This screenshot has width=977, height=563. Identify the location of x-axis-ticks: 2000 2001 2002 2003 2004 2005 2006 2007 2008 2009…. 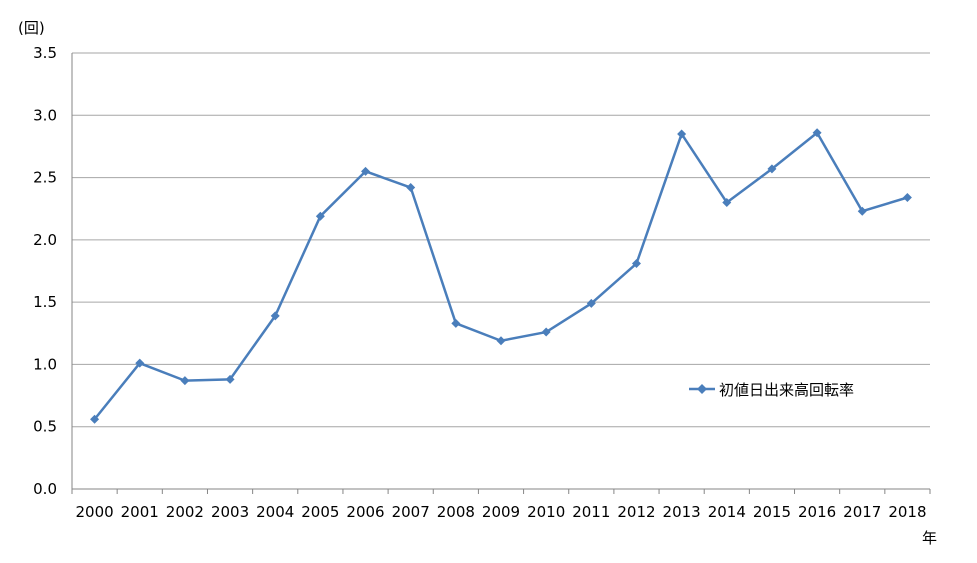
(500, 512).